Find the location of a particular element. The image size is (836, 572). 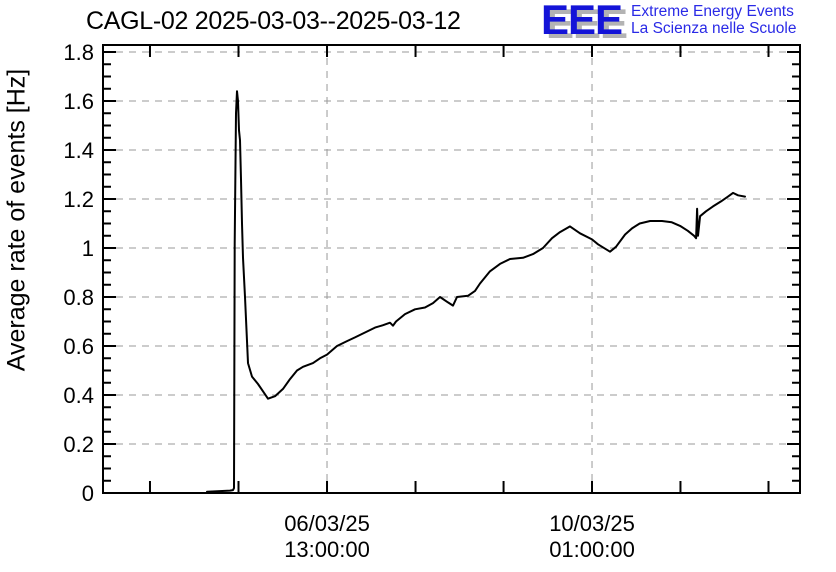

y-tick-label: 0.6 is located at coordinates (78, 346).